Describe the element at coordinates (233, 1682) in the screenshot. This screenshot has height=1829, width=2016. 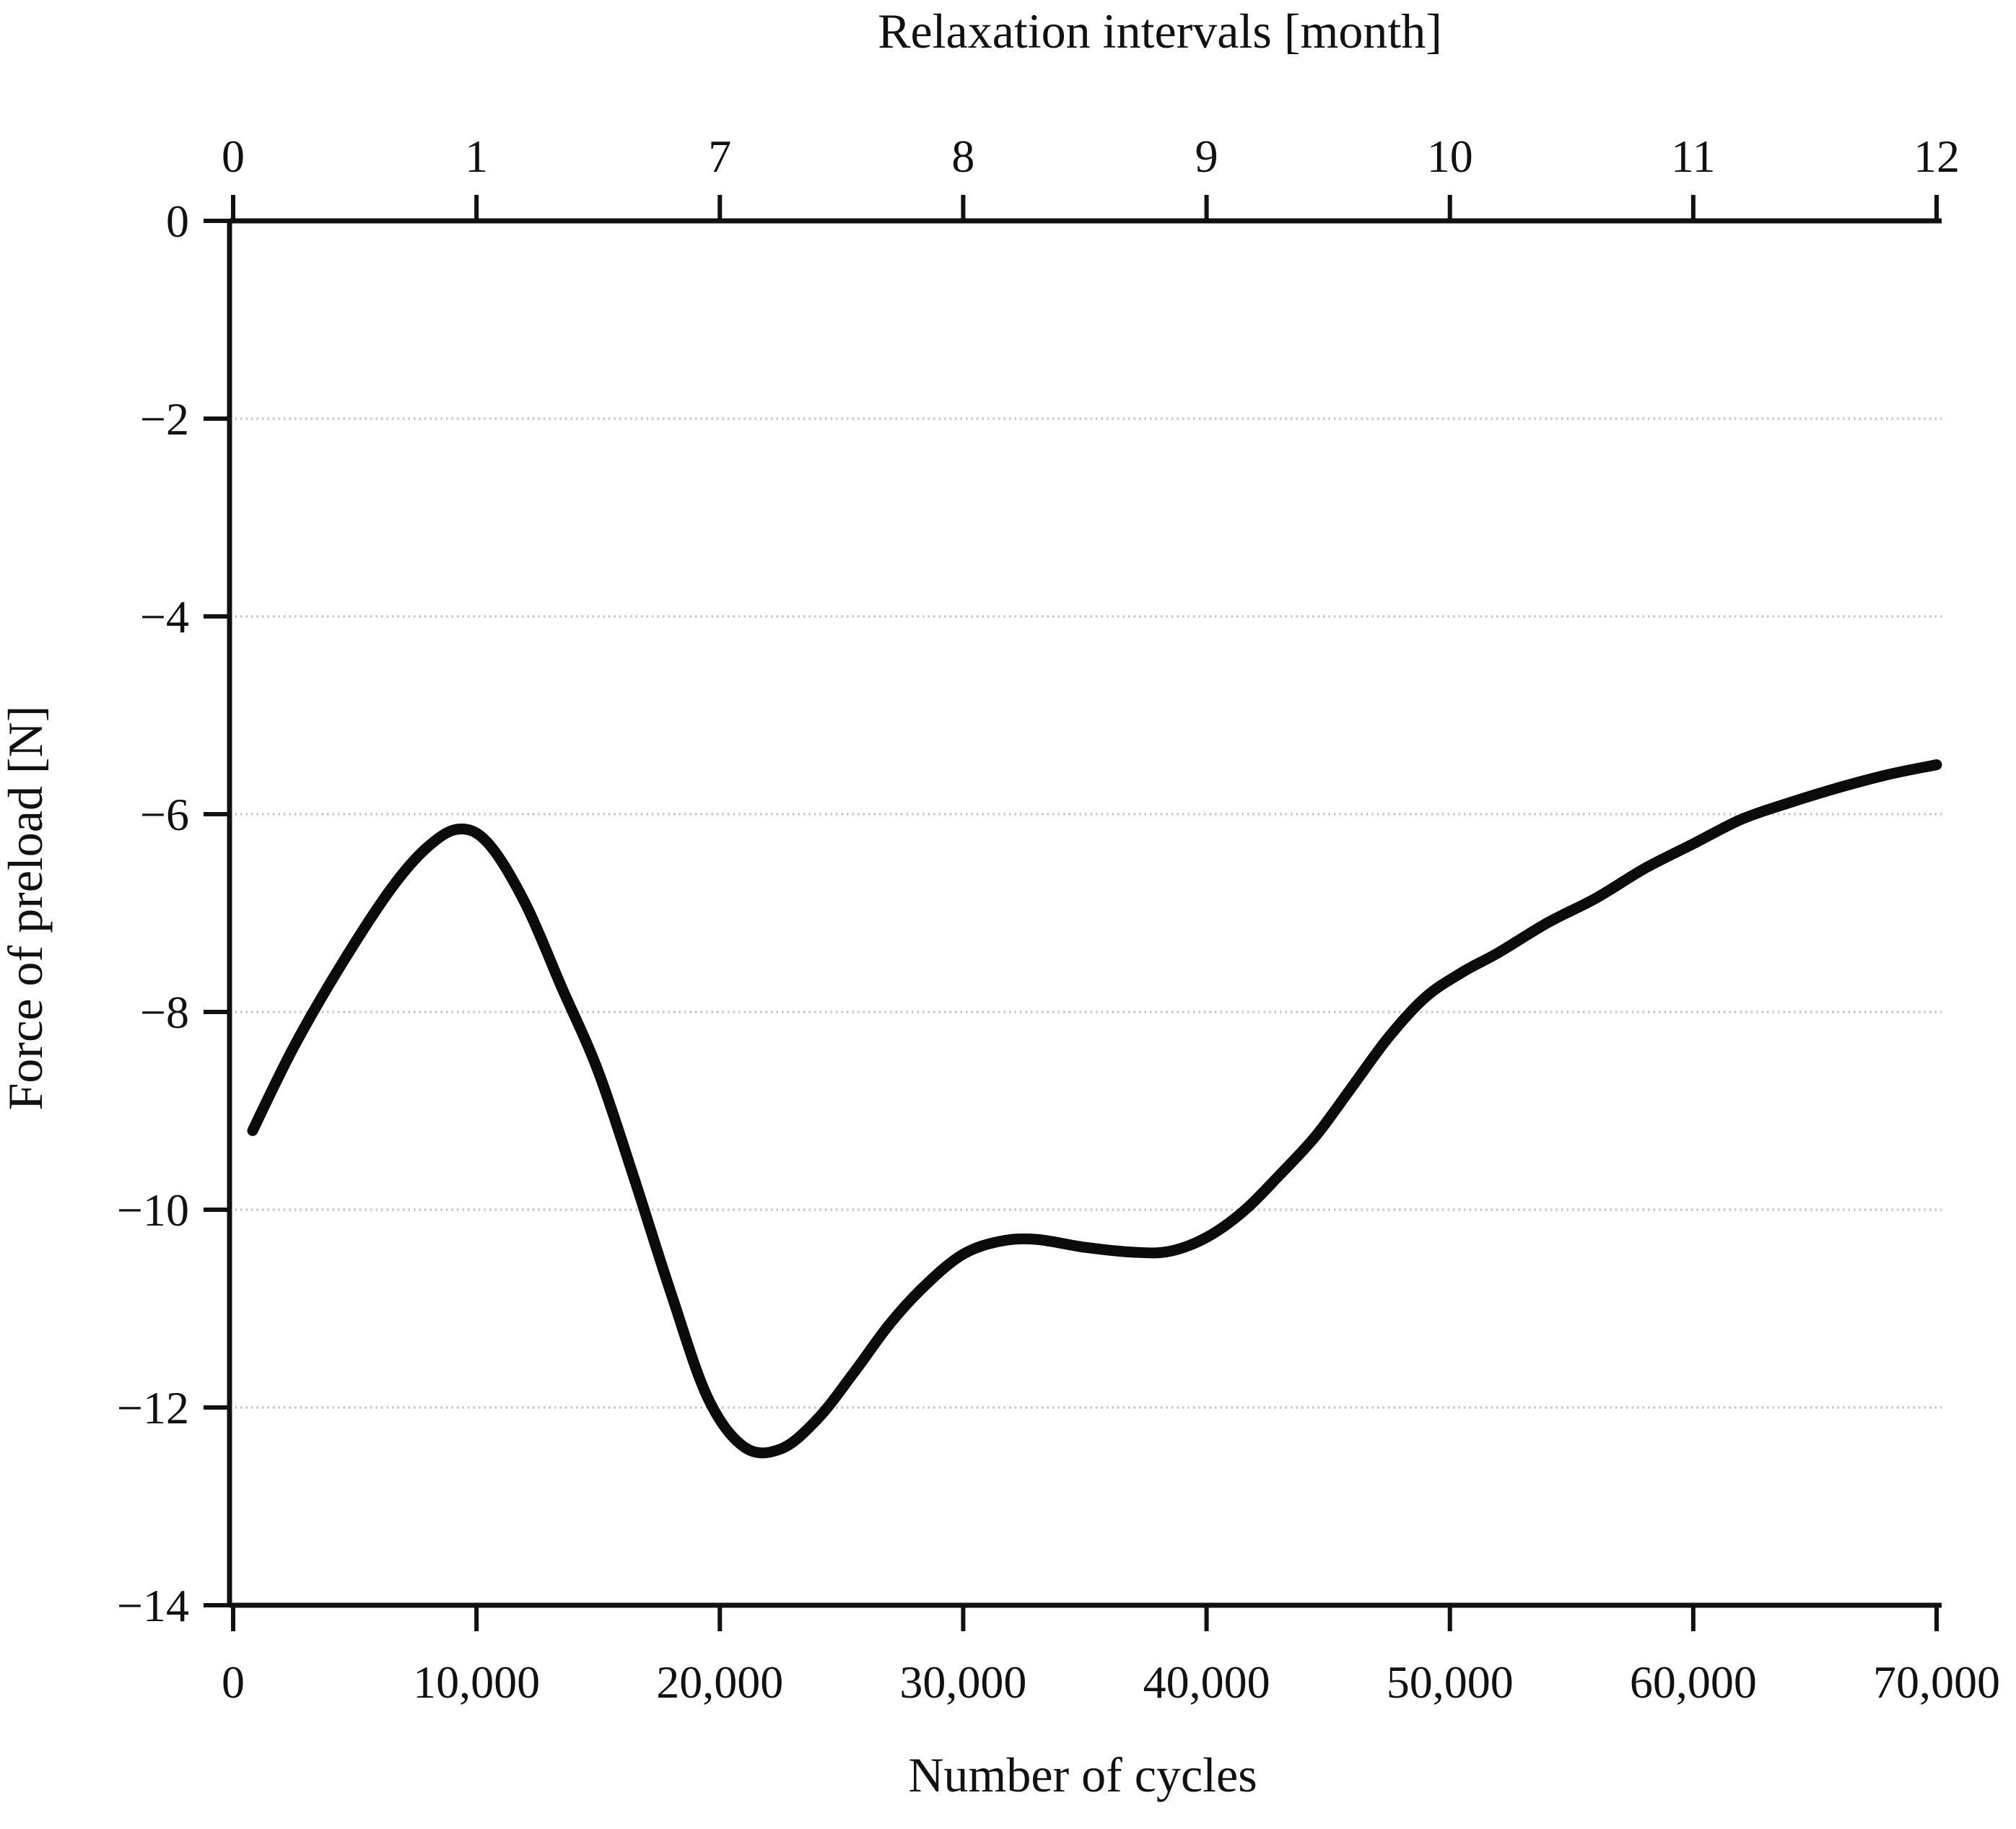
I see `x-axis-tick-label: 0` at that location.